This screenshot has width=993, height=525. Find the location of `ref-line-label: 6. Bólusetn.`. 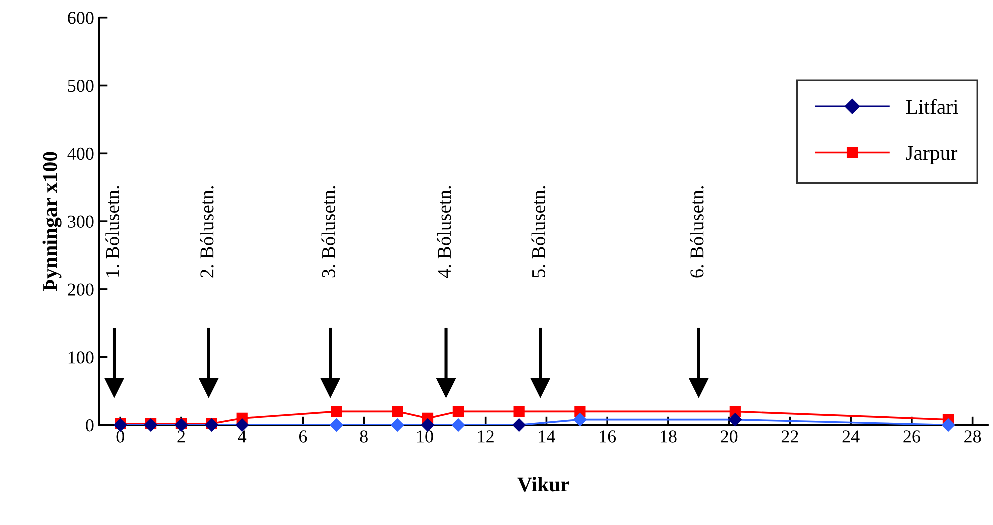

ref-line-label: 6. Bólusetn. is located at coordinates (697, 232).